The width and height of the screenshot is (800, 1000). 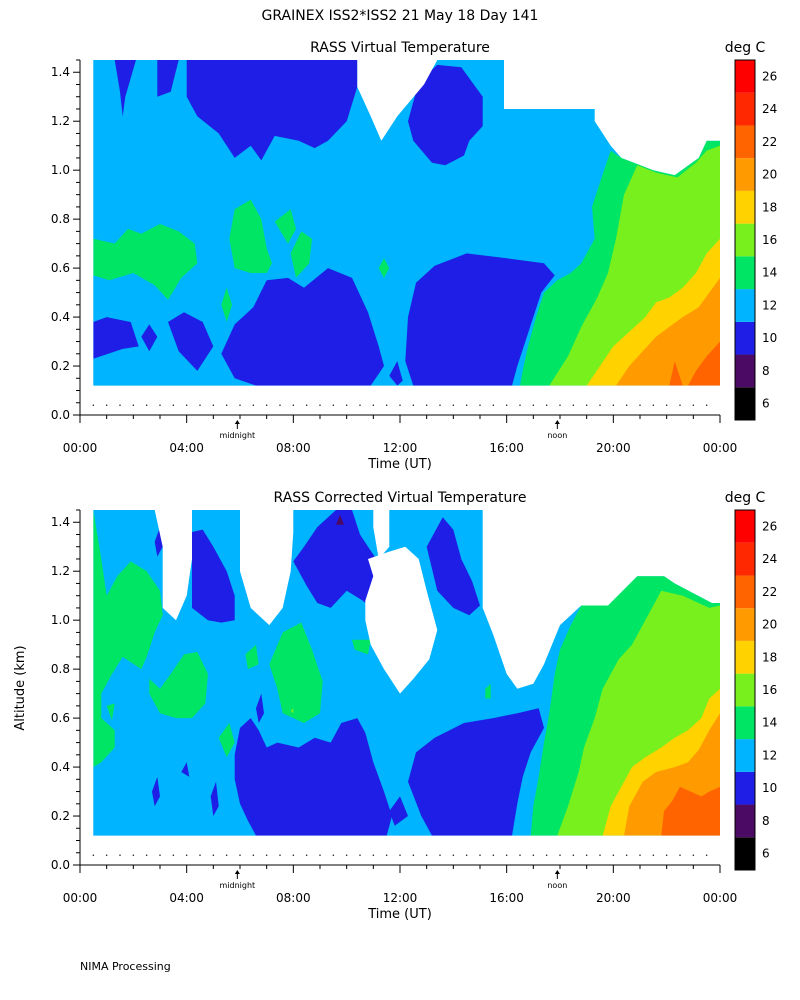 What do you see at coordinates (769, 207) in the screenshot?
I see `colorbar-label: 18` at bounding box center [769, 207].